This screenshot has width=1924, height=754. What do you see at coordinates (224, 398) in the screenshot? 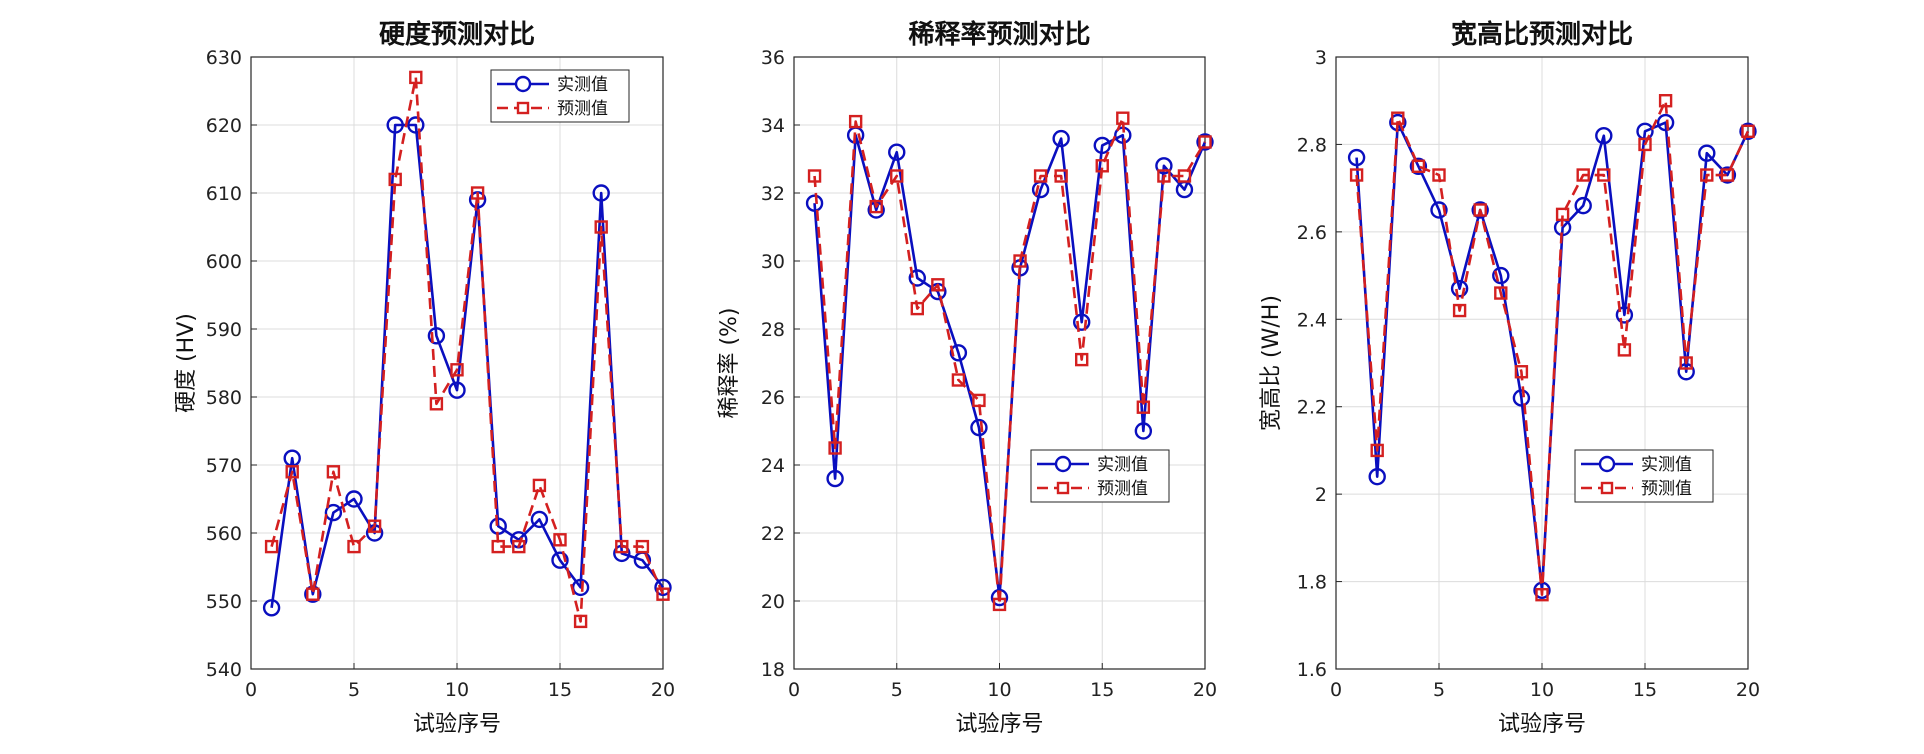
I see `y-tick-label: 580` at bounding box center [224, 398].